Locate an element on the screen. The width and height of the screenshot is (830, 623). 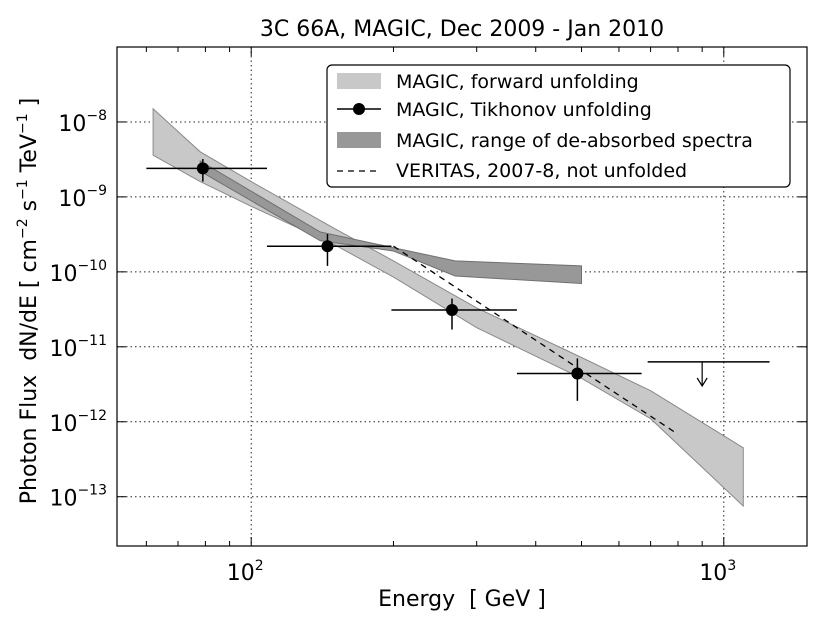
y-tick-label-5: 10⁻⁸ is located at coordinates (82, 122).